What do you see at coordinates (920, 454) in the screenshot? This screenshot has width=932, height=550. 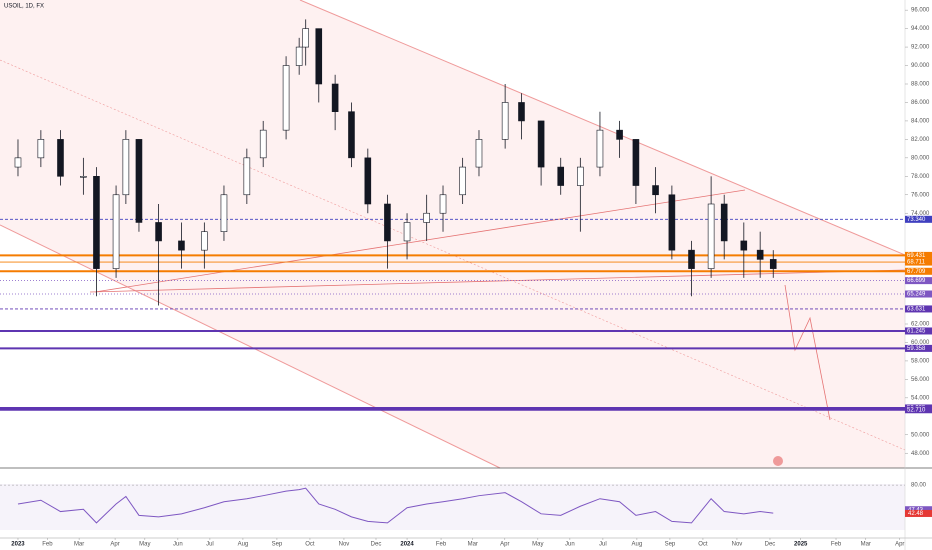 I see `y-tick-label: 48.000` at bounding box center [920, 454].